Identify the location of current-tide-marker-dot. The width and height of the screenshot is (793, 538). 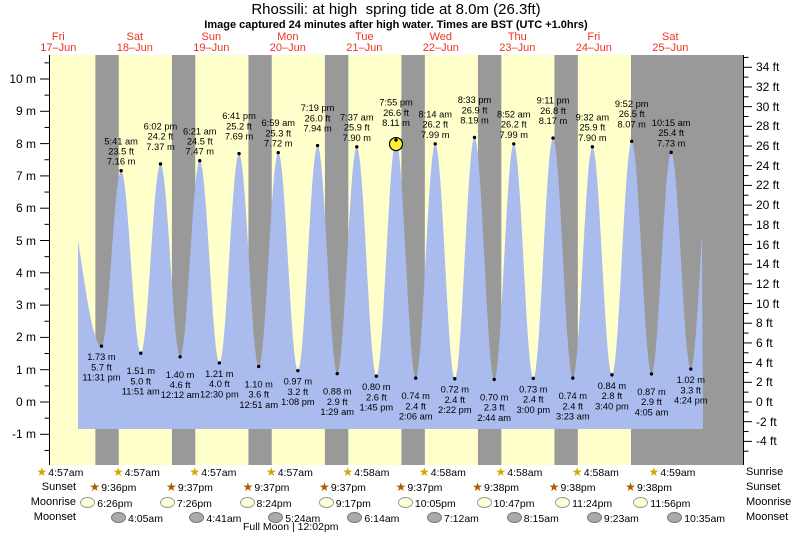
(396, 140).